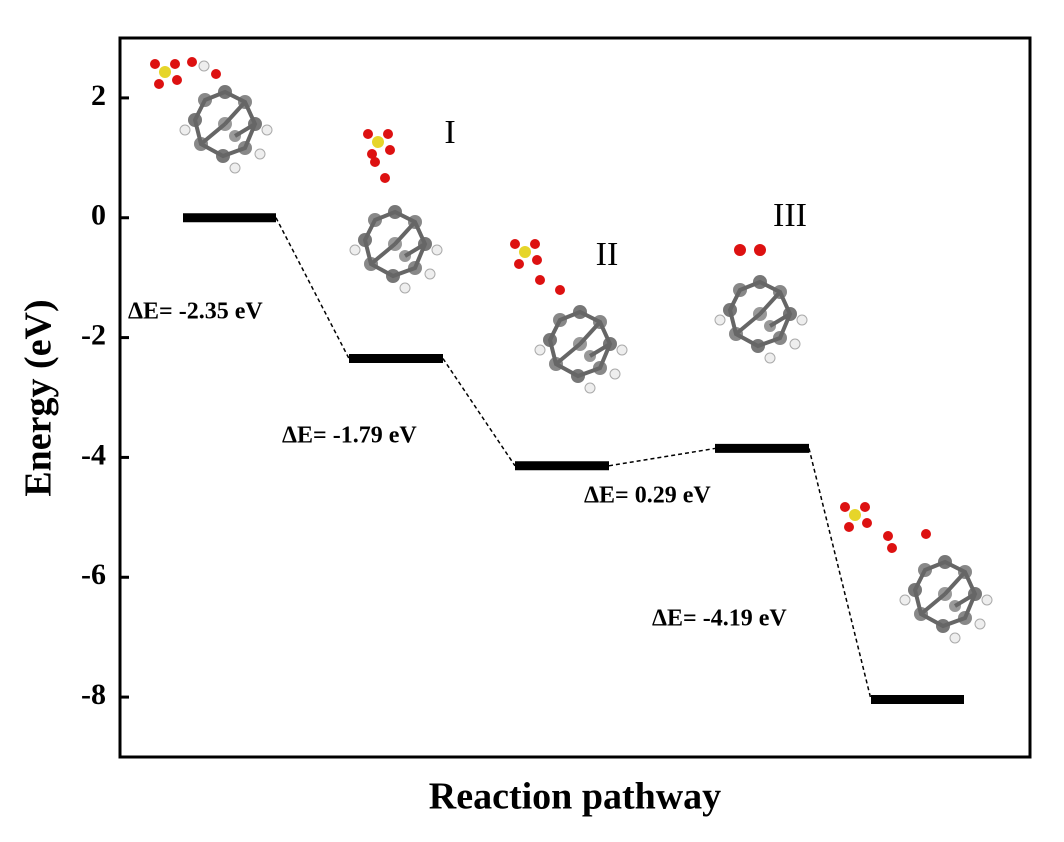 This screenshot has height=842, width=1064. What do you see at coordinates (575, 797) in the screenshot?
I see `x-axis-label: Reaction pathway` at bounding box center [575, 797].